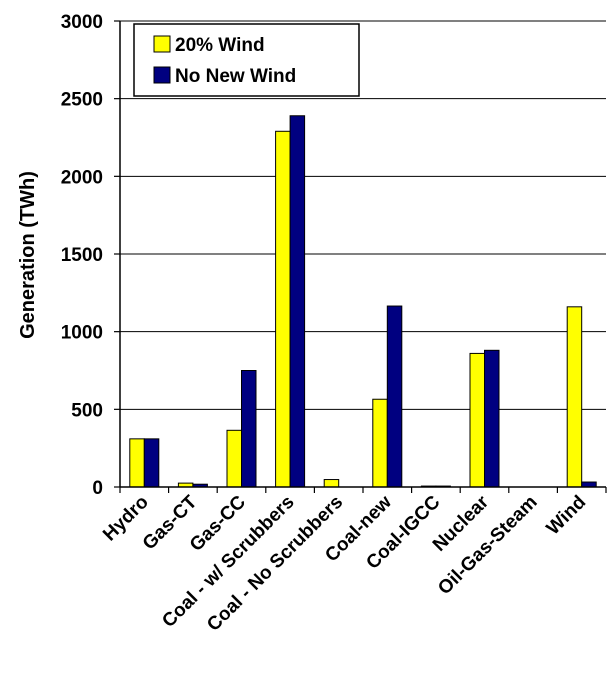 The width and height of the screenshot is (609, 694). What do you see at coordinates (567, 516) in the screenshot?
I see `x-tick-label: Wind` at bounding box center [567, 516].